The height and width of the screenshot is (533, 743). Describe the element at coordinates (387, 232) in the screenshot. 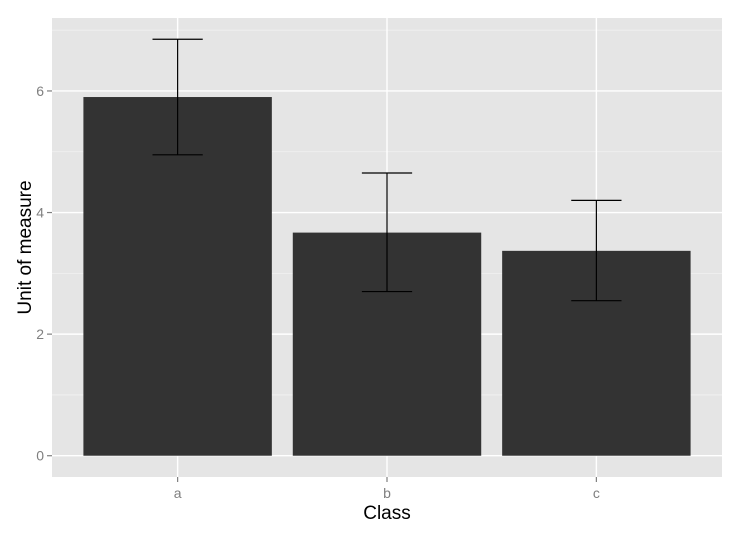

I see `error-bar-b` at that location.